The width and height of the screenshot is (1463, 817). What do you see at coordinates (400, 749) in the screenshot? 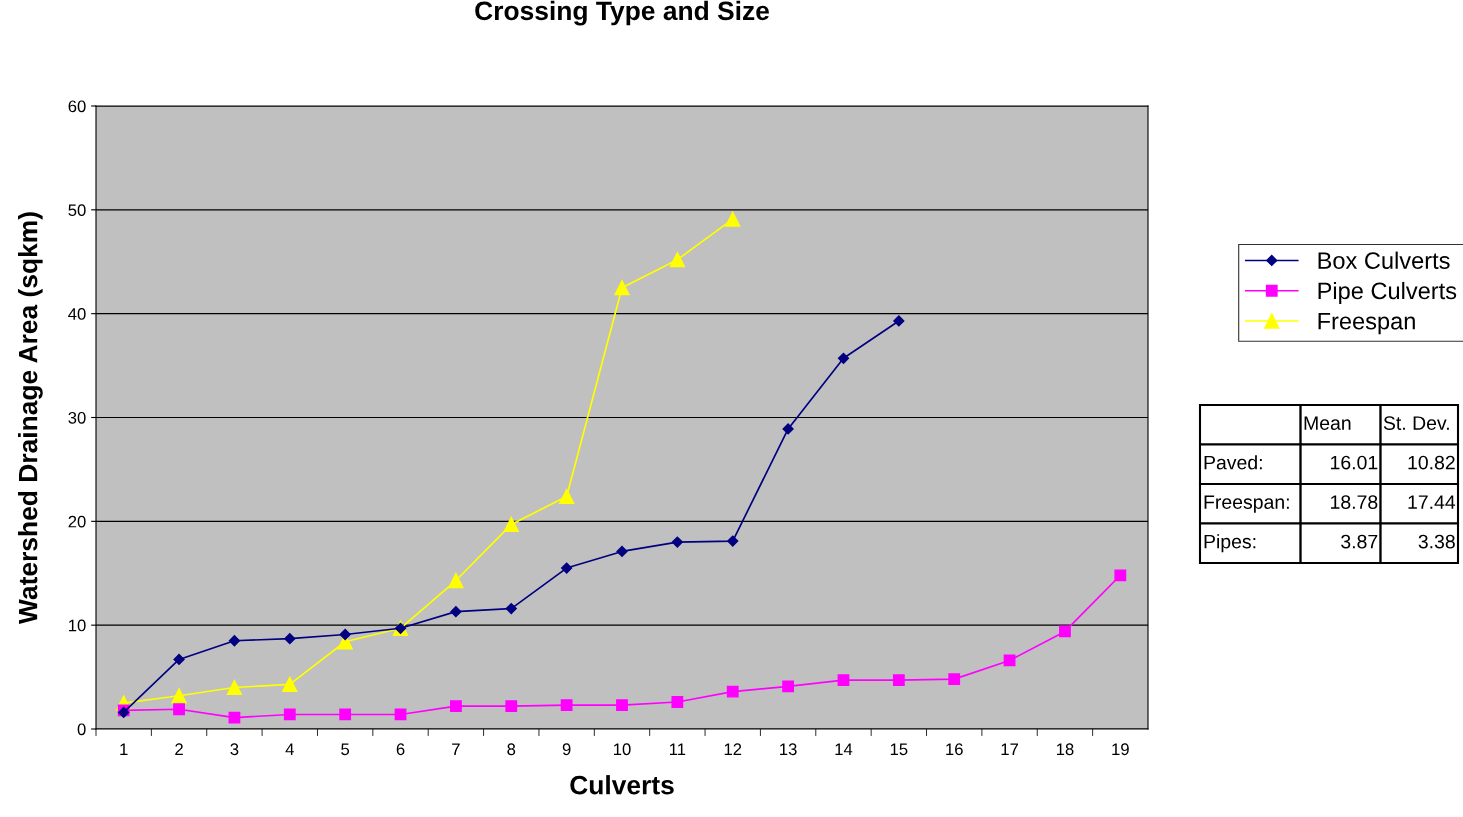
I see `x-tick-label: 6` at bounding box center [400, 749].